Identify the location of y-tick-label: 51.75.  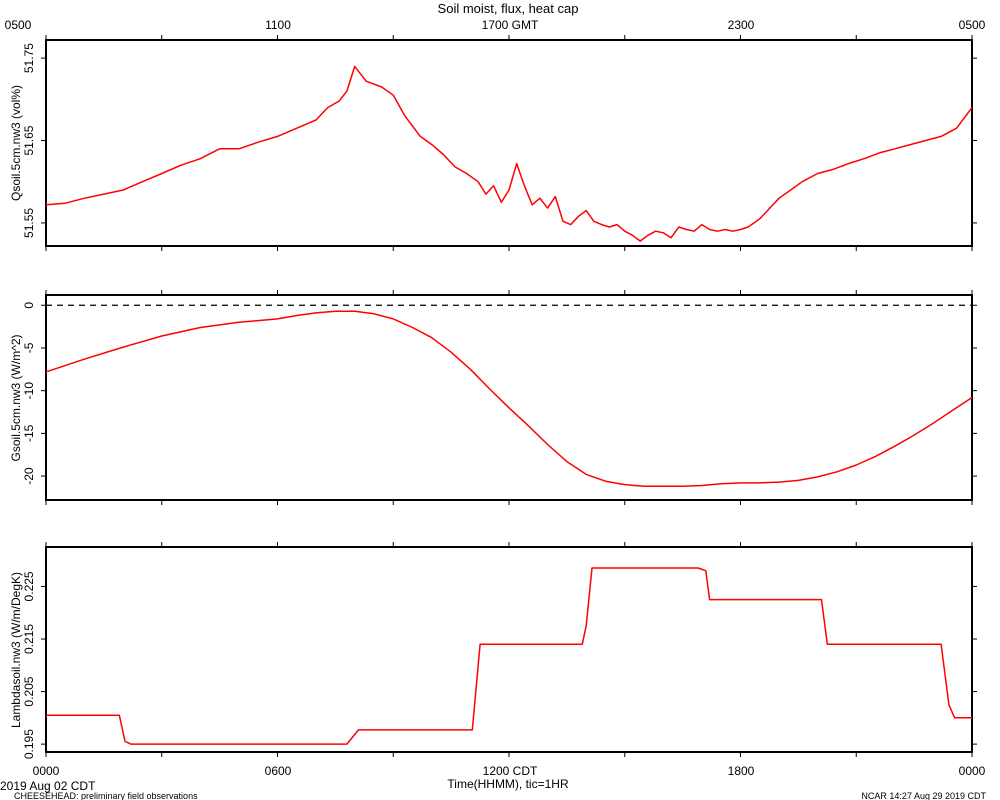
(29, 58).